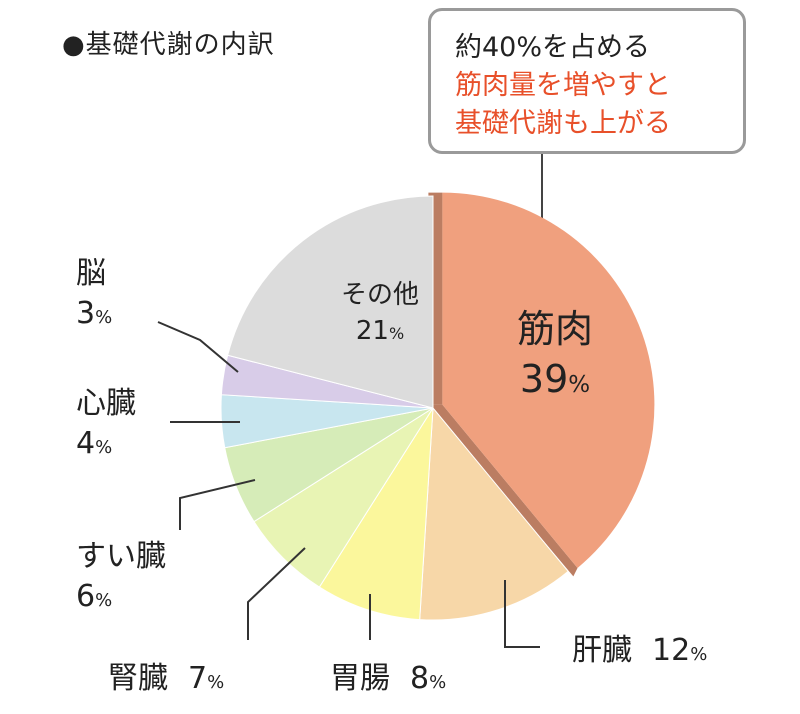 The height and width of the screenshot is (714, 800). Describe the element at coordinates (602, 650) in the screenshot. I see `slice-label-1: 肝臓` at that location.